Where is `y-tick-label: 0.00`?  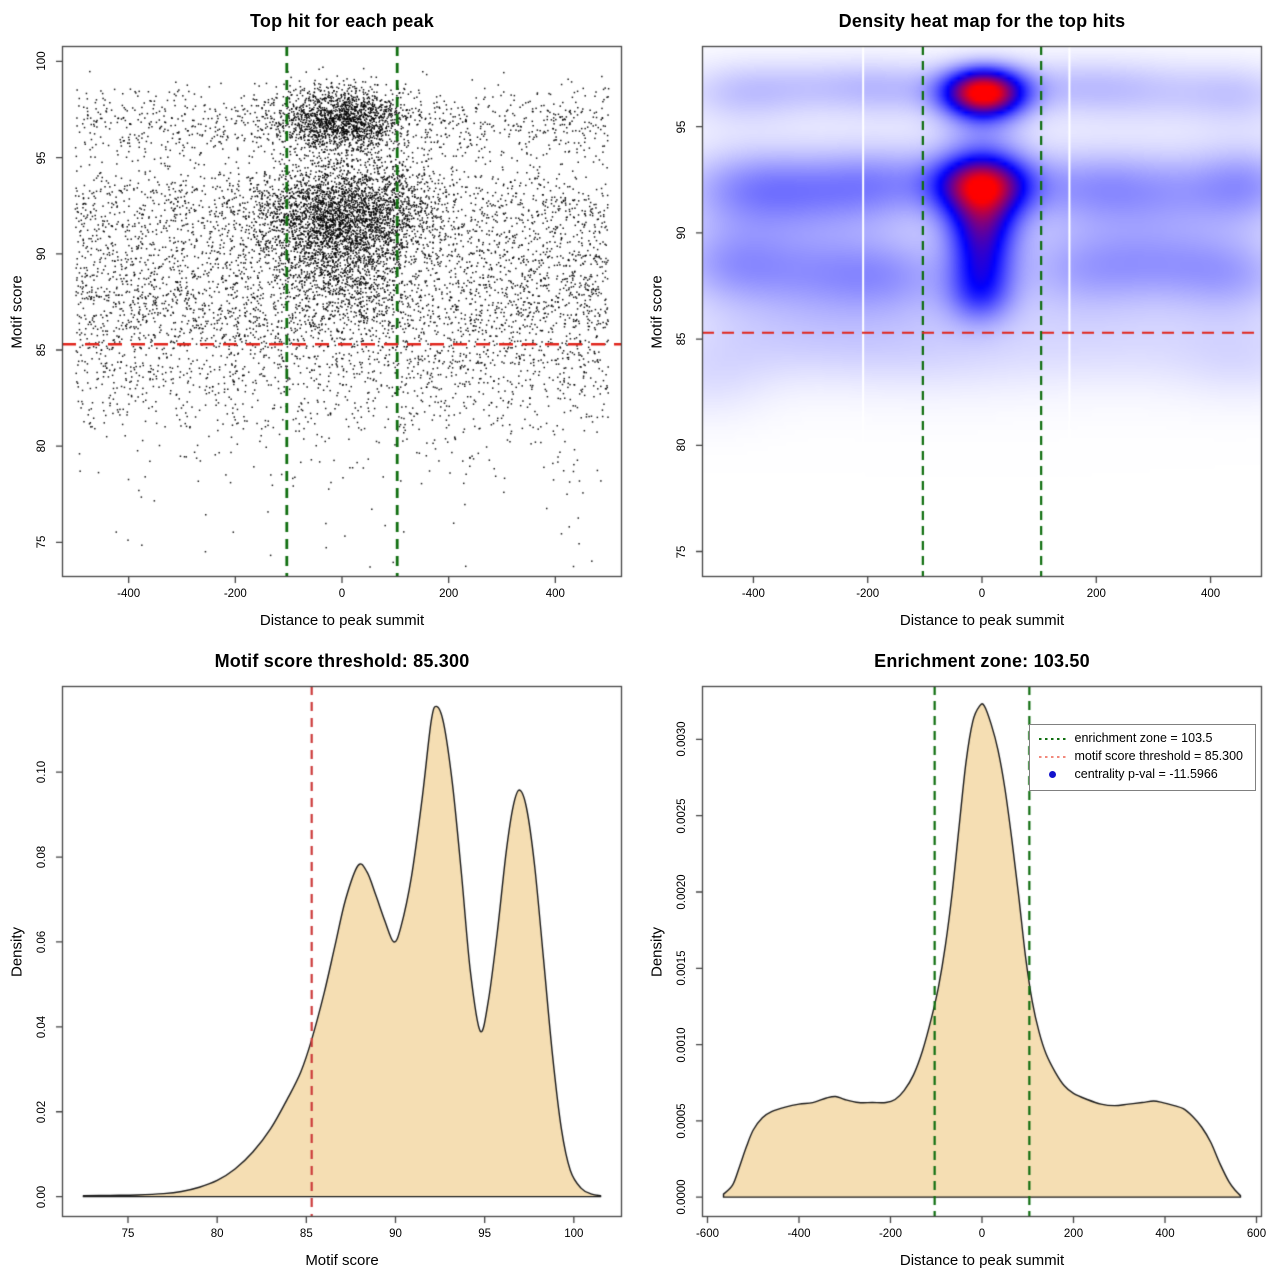
y-tick-label: 0.00 is located at coordinates (42, 1196).